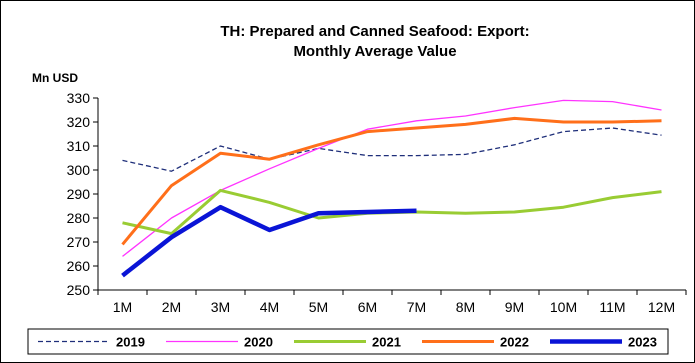 The width and height of the screenshot is (695, 363). Describe the element at coordinates (79, 194) in the screenshot. I see `y-tick-label: 290` at that location.